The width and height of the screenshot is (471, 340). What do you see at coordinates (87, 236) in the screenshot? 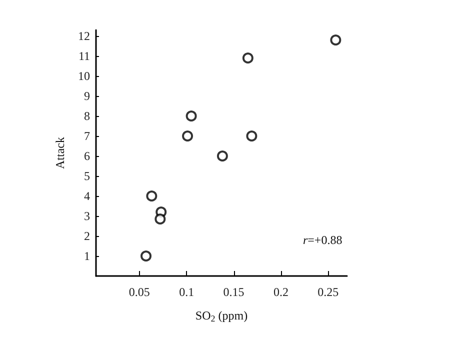
I see `y-tick-label: 2` at bounding box center [87, 236].